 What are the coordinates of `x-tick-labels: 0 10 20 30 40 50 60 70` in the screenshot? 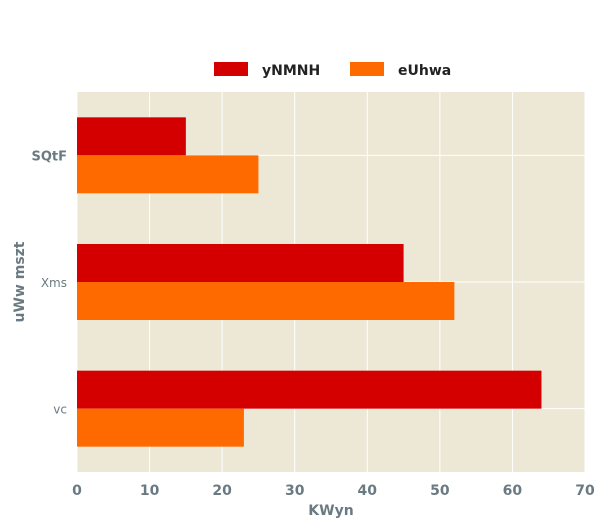 It's located at (333, 491).